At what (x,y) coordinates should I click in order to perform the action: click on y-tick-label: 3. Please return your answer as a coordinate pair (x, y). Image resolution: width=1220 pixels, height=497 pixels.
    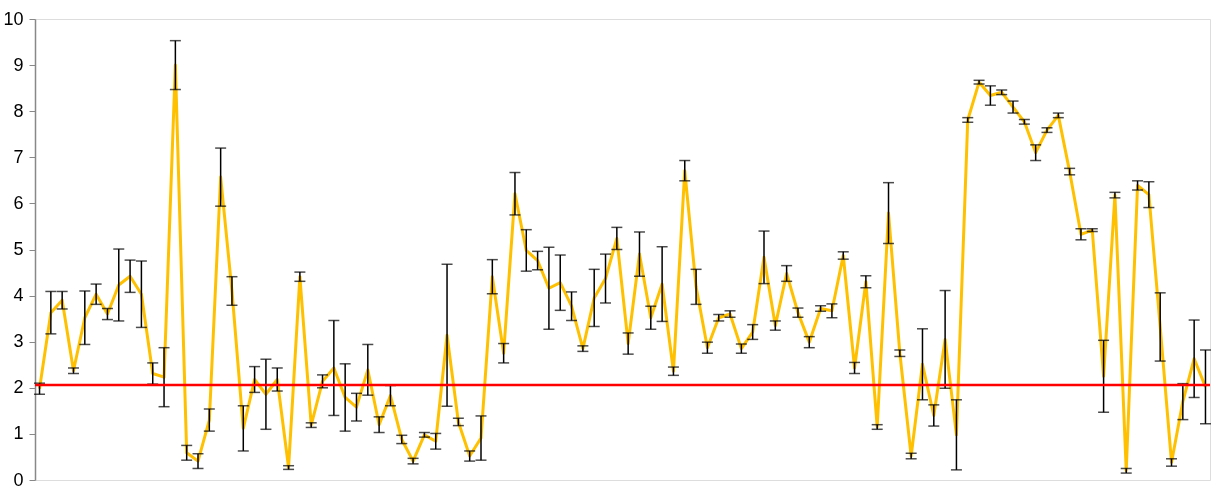
    Looking at the image, I should click on (18, 341).